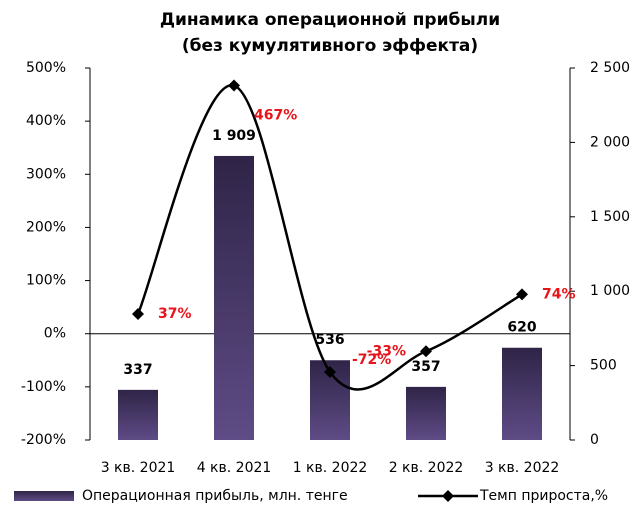  What do you see at coordinates (46, 281) in the screenshot?
I see `y-tick-label: 100%` at bounding box center [46, 281].